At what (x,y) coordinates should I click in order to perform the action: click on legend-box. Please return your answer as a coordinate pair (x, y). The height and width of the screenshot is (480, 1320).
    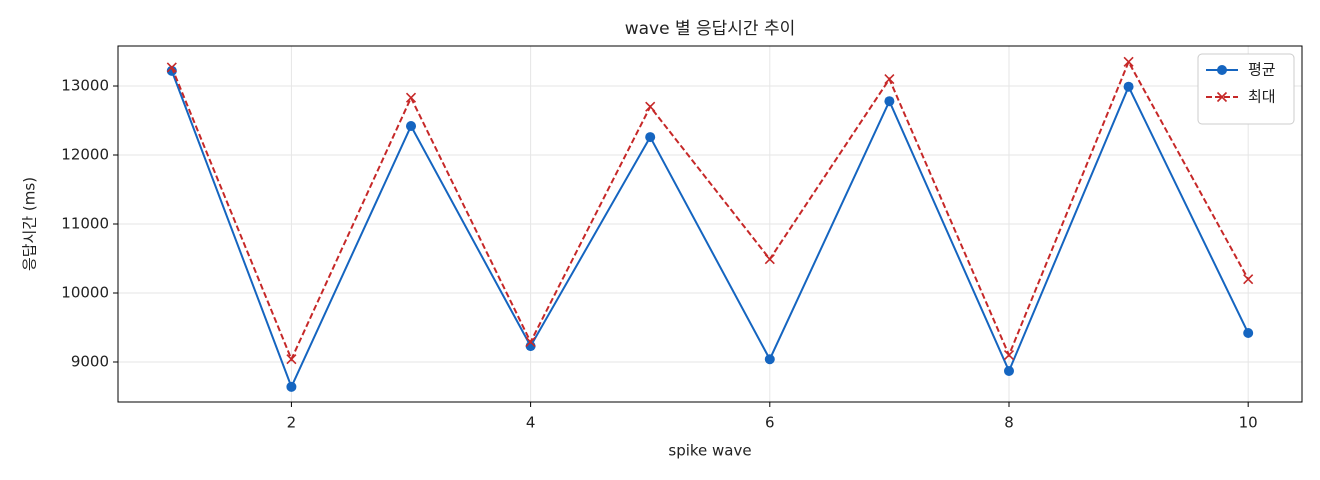
    Looking at the image, I should click on (1246, 89).